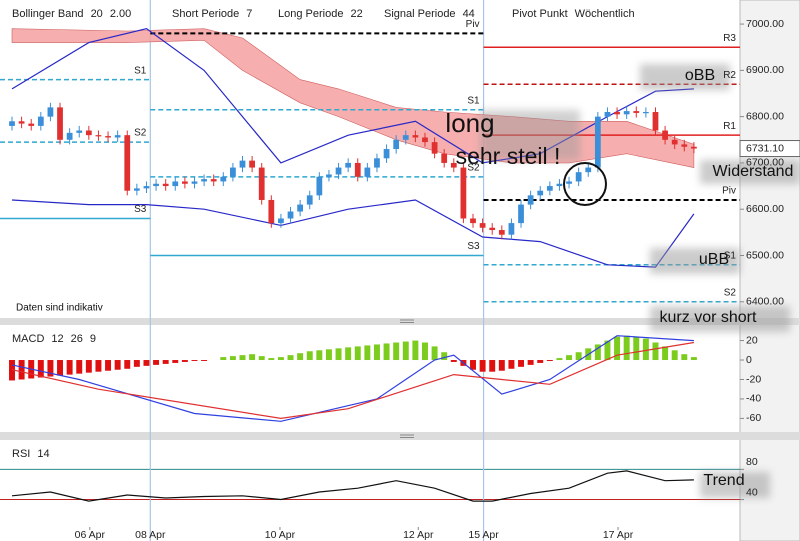  Describe the element at coordinates (418, 535) in the screenshot. I see `x-tick-label: 12 Apr` at that location.